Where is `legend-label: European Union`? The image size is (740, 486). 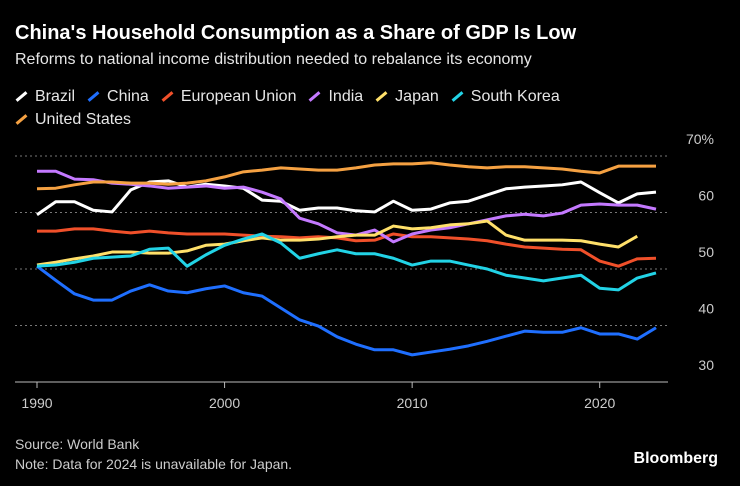 legend-label: European Union is located at coordinates (238, 96).